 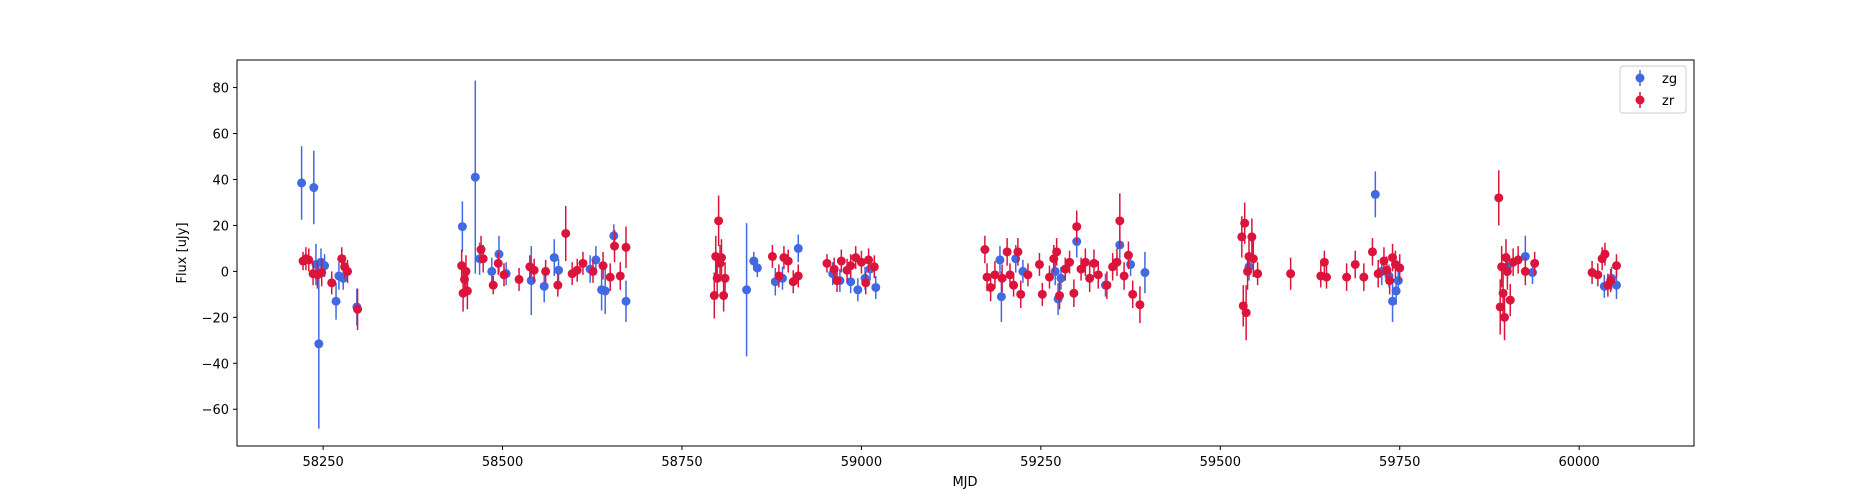 I want to click on x-tick-label: 59250, so click(x=1040, y=462).